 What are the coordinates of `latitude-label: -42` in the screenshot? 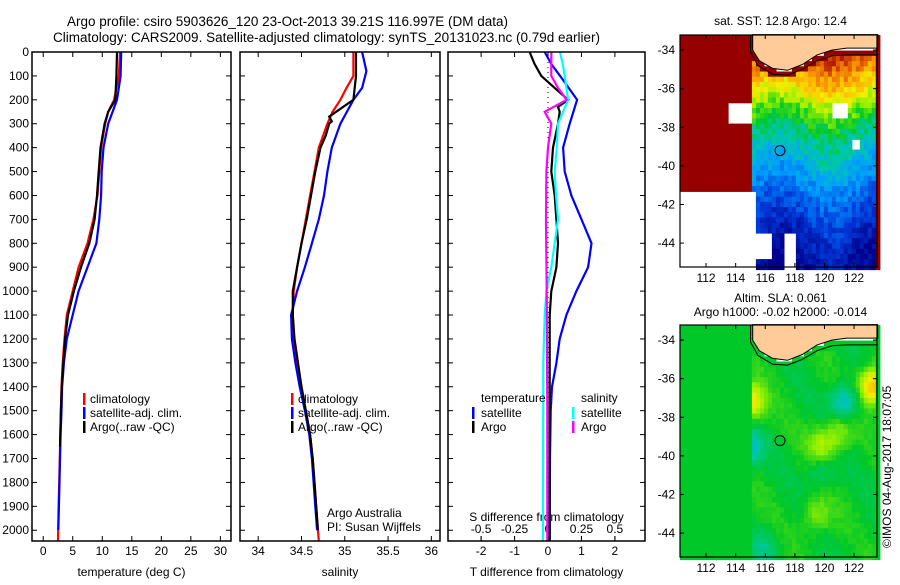 It's located at (667, 204).